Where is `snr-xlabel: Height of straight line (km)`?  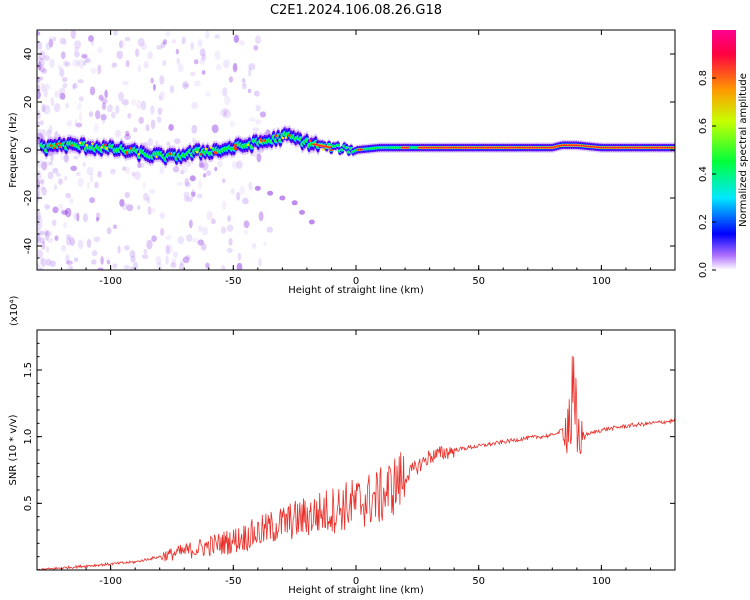 snr-xlabel: Height of straight line (km) is located at coordinates (356, 590).